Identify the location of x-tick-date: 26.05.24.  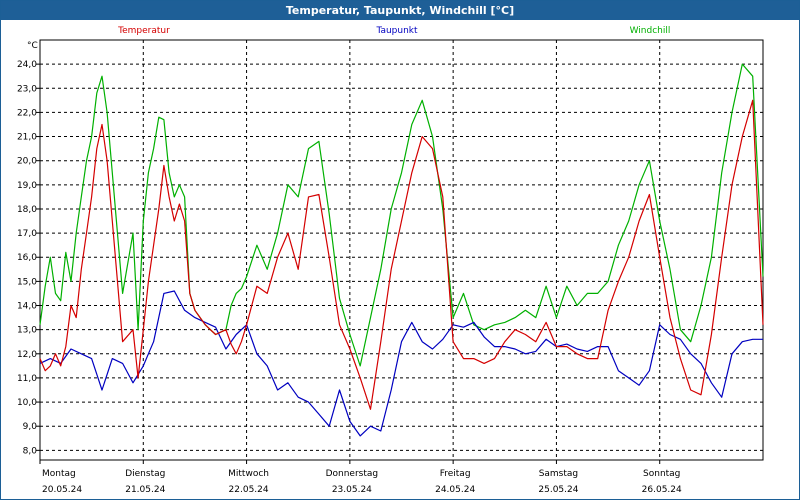
(662, 490).